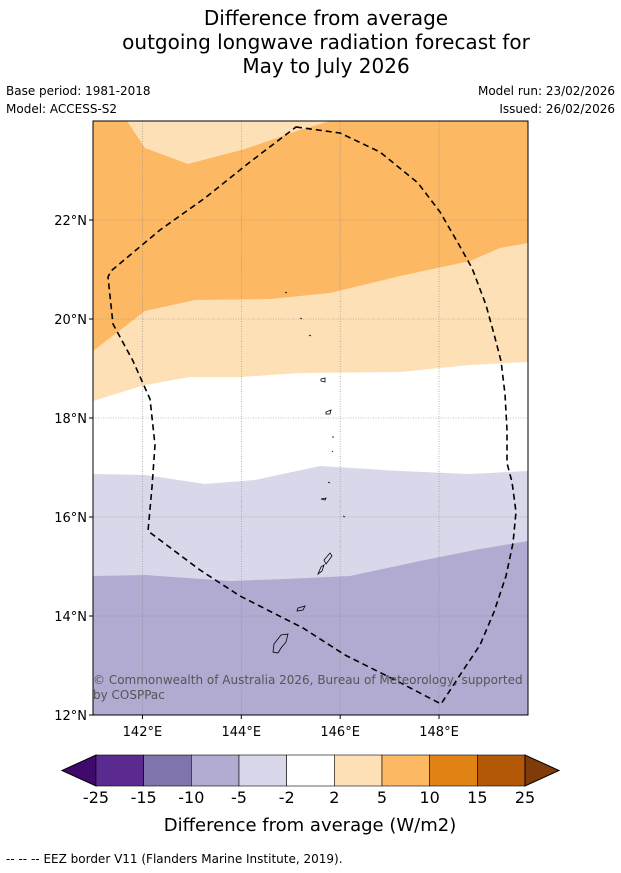 The height and width of the screenshot is (873, 621). Describe the element at coordinates (70, 716) in the screenshot. I see `lat-label: 12°N` at that location.